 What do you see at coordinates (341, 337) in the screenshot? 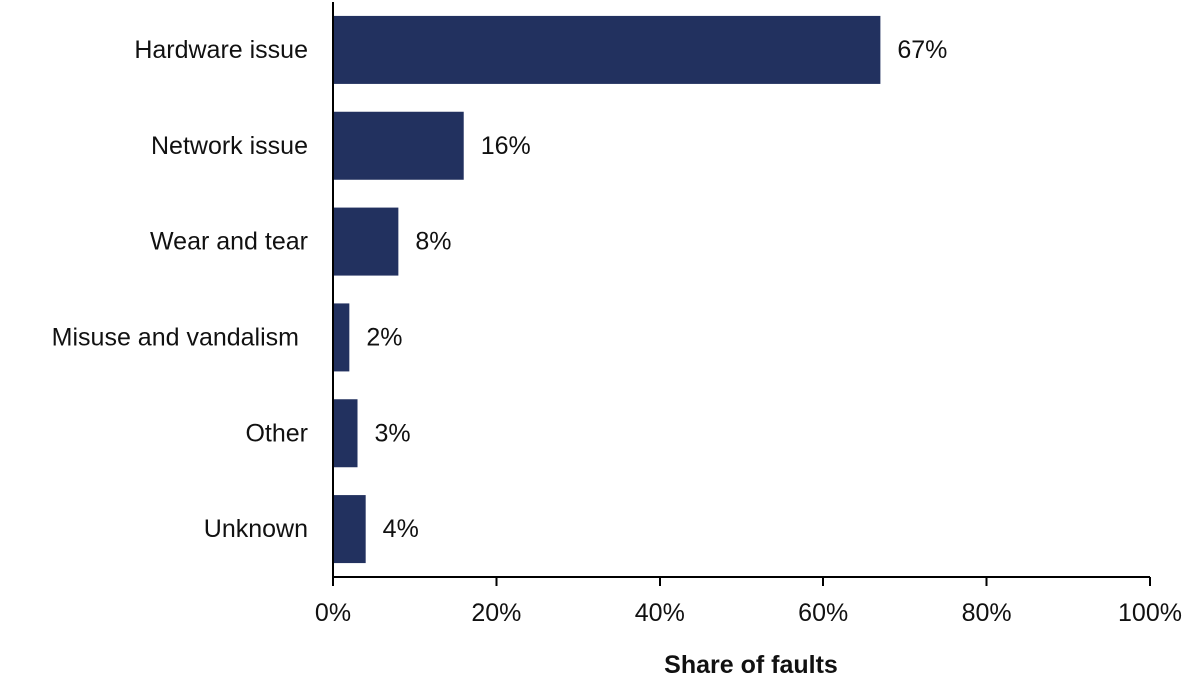
I see `bar-misuse-and-vandalism` at bounding box center [341, 337].